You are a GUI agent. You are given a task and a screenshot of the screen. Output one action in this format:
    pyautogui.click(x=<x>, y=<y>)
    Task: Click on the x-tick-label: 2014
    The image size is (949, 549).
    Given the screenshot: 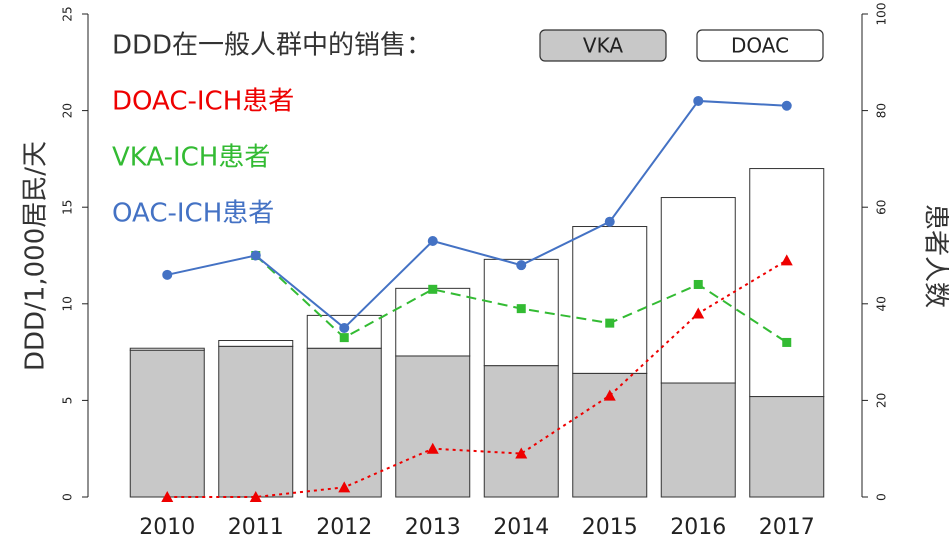 What is the action you would take?
    pyautogui.click(x=521, y=527)
    